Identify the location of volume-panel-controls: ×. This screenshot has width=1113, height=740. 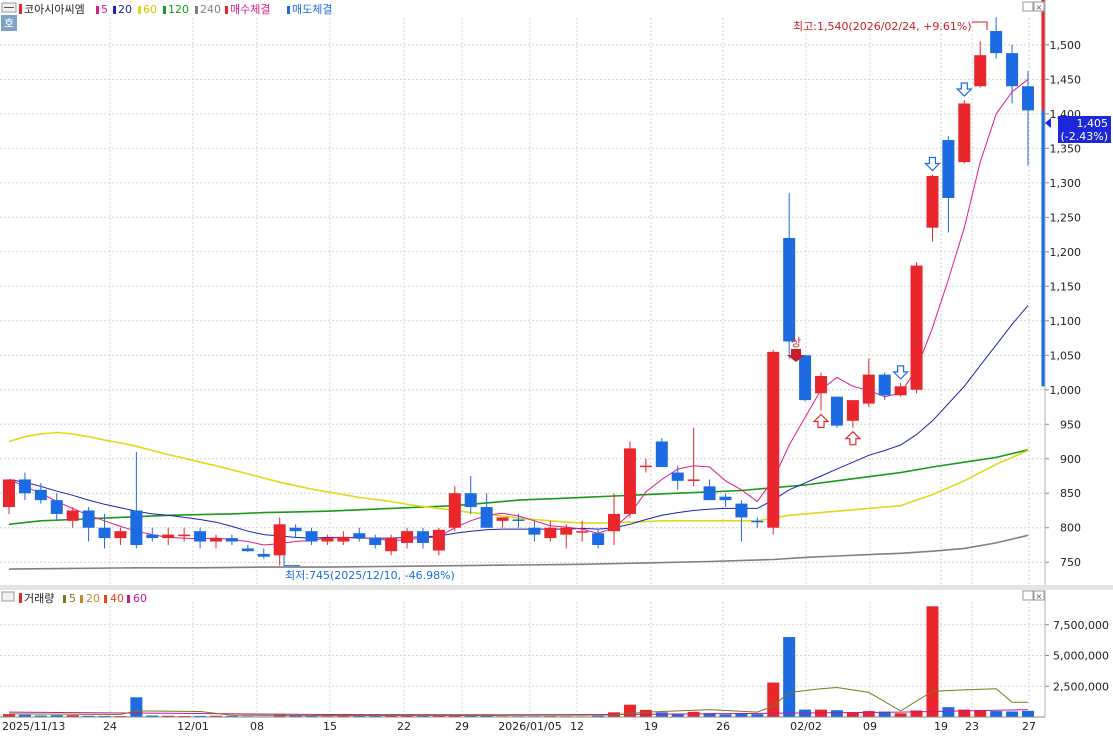
(1033, 595).